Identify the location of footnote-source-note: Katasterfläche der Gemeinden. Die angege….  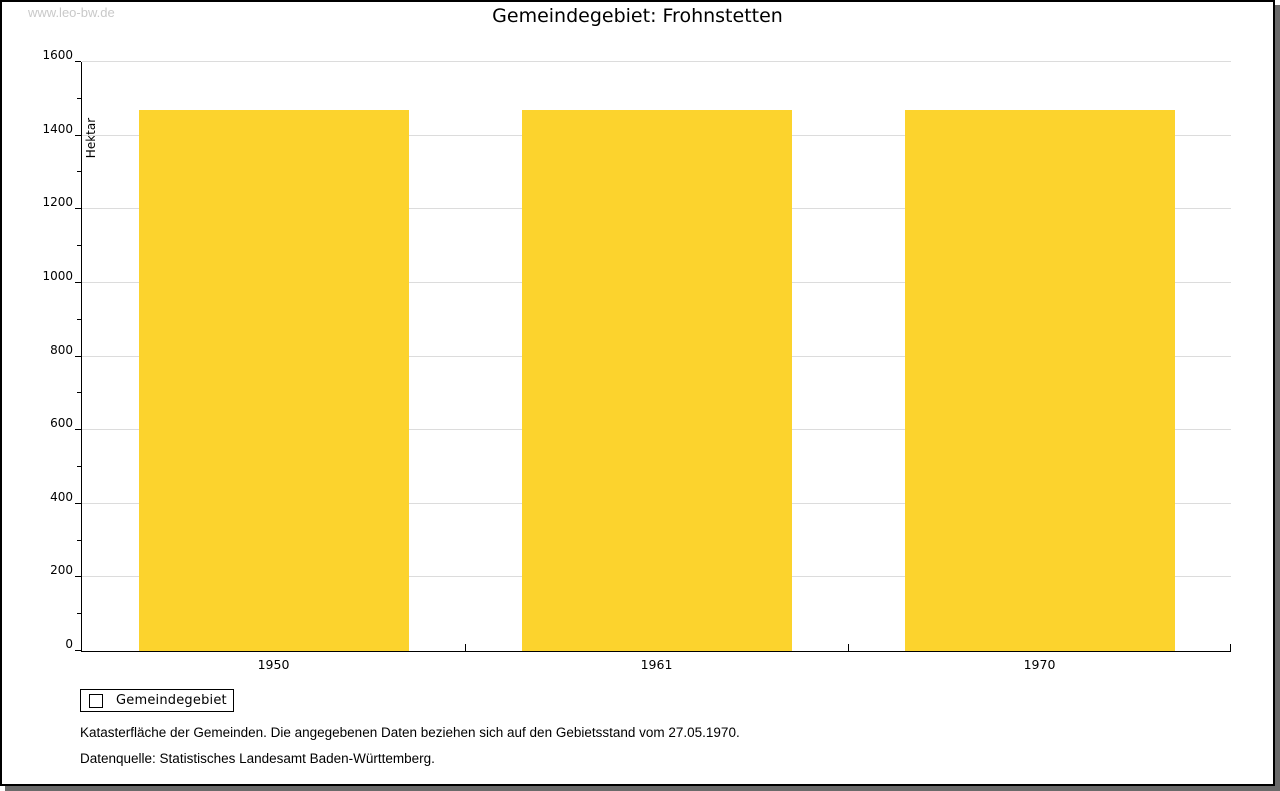
(410, 732).